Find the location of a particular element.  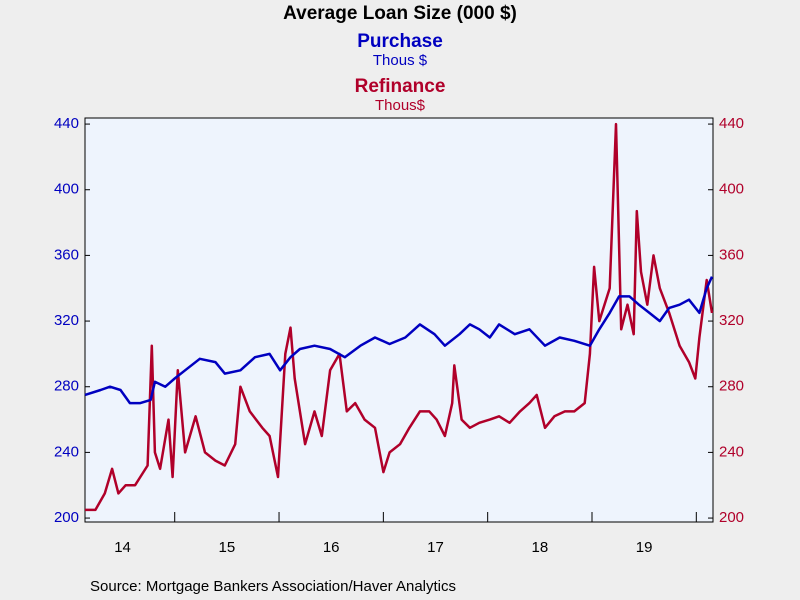

y2-tick-label: 240 is located at coordinates (731, 451).